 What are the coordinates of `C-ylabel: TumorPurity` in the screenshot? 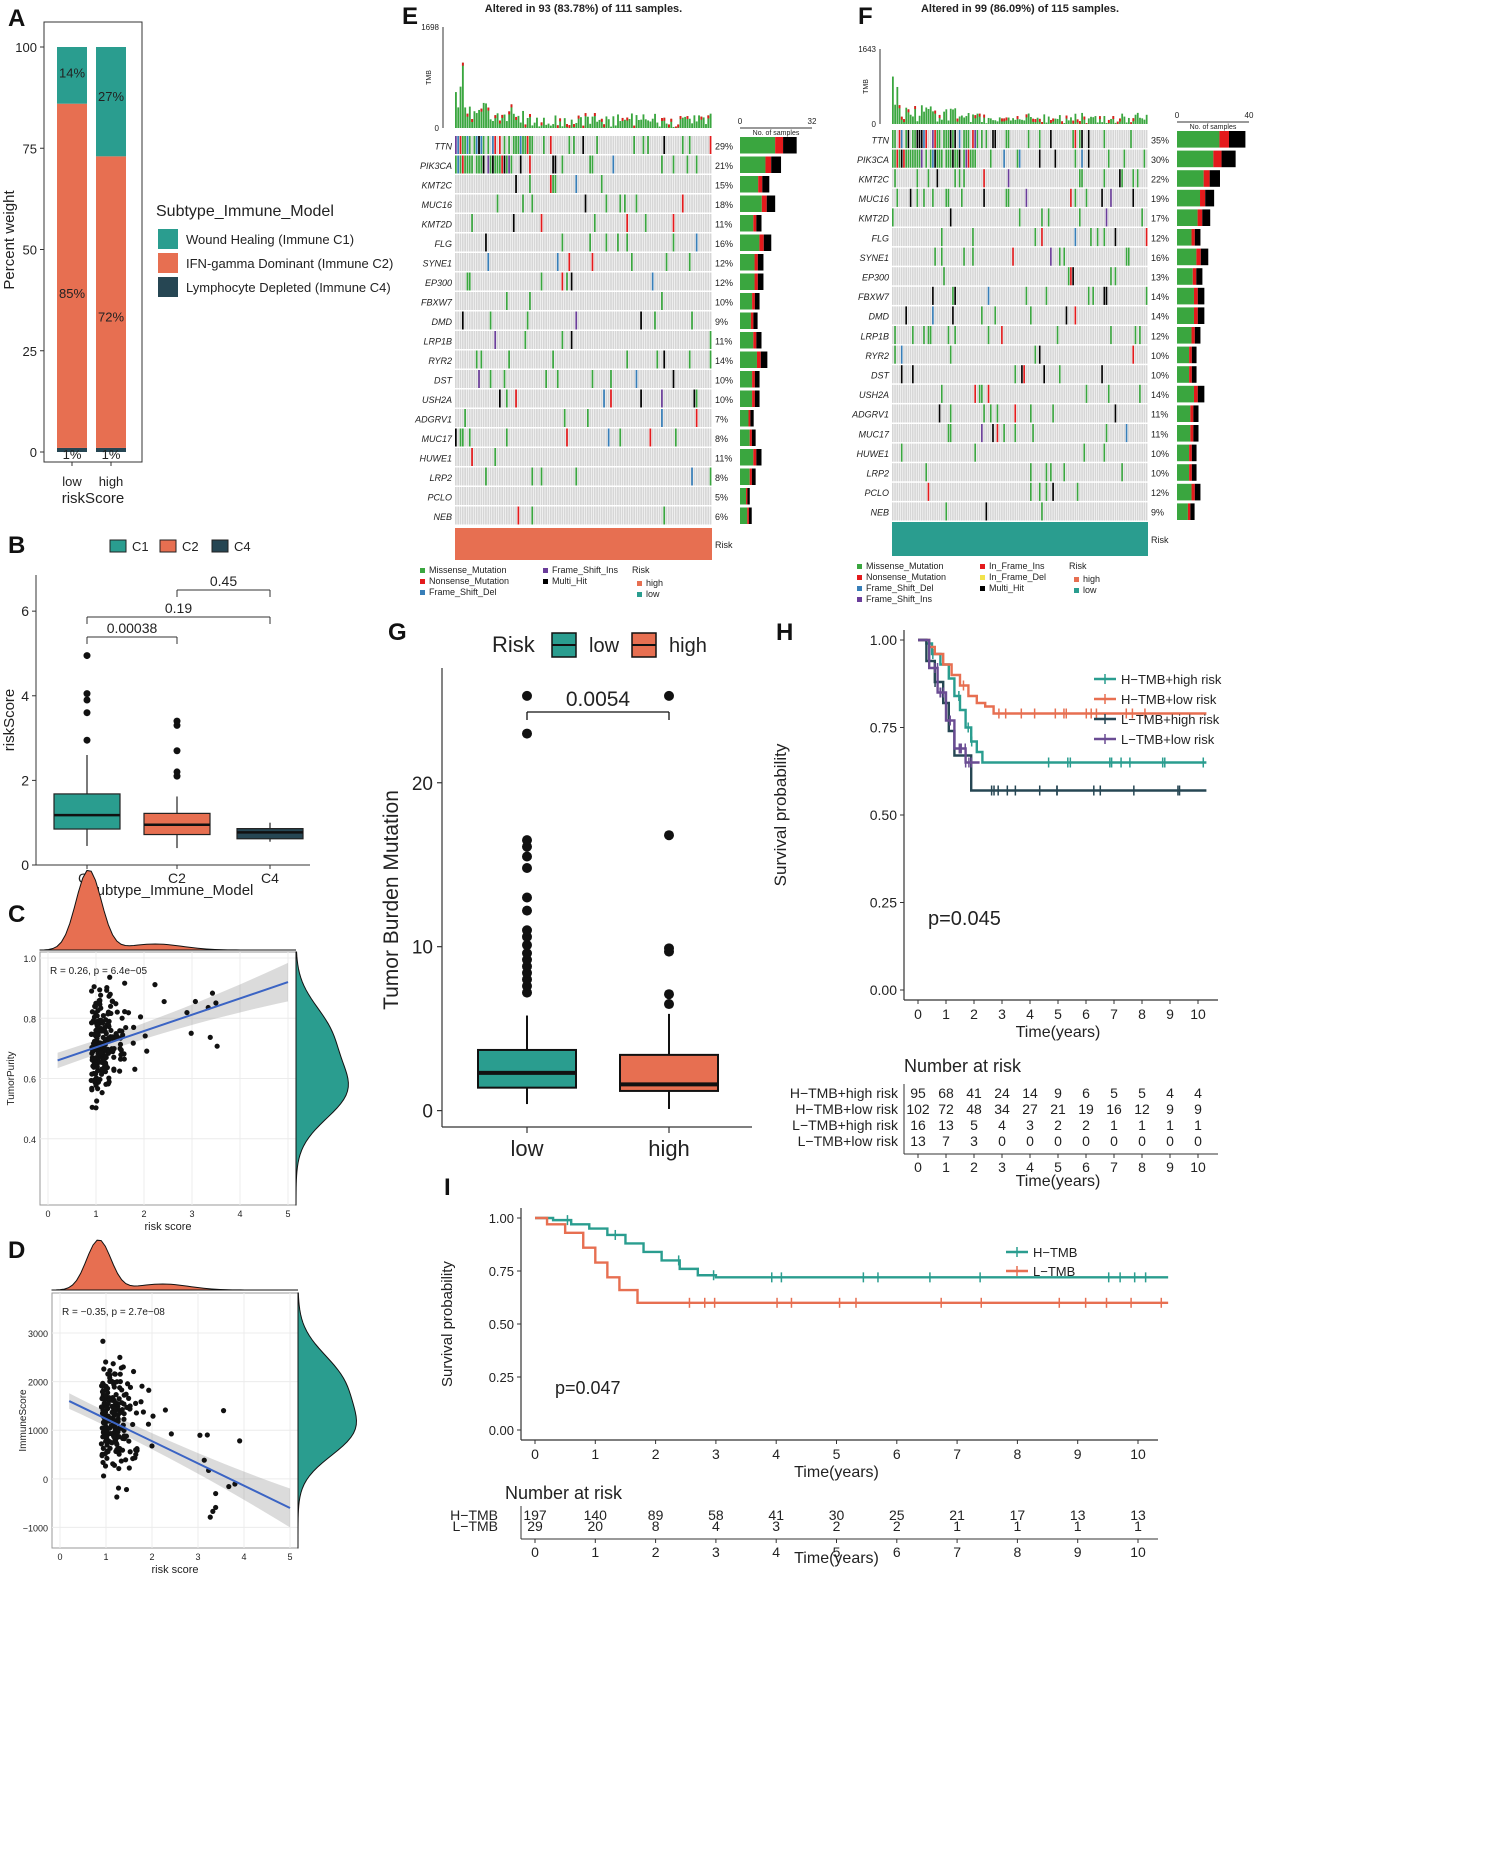 It's located at (11, 1078).